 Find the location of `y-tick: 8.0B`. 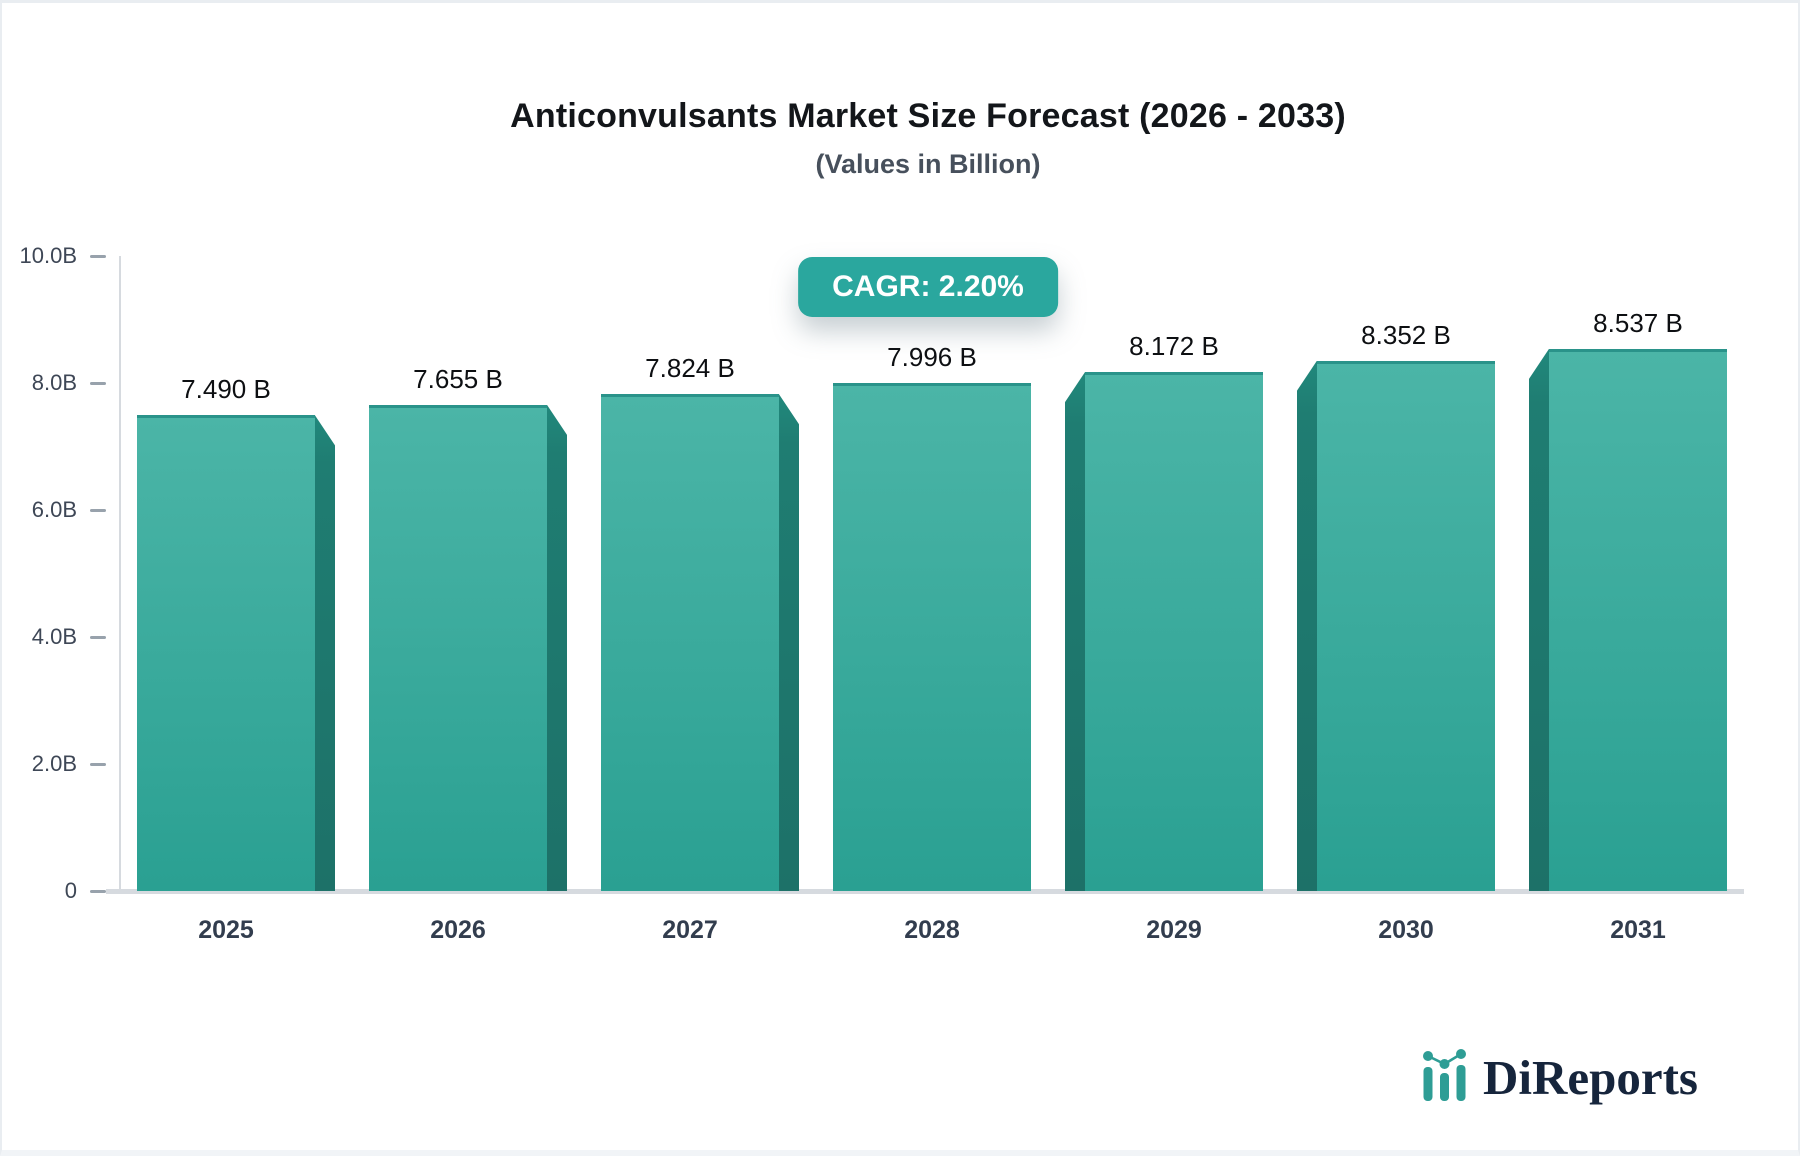

y-tick: 8.0B is located at coordinates (61, 383).